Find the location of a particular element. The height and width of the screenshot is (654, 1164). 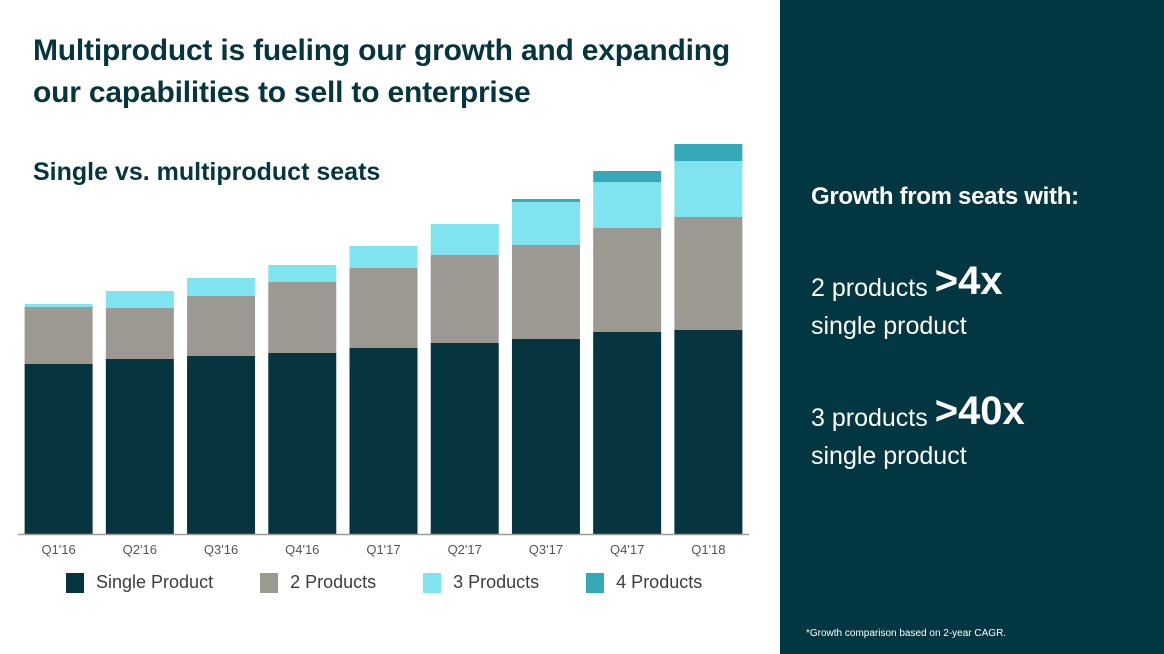

panel-heading: Growth from seats with: is located at coordinates (945, 196).